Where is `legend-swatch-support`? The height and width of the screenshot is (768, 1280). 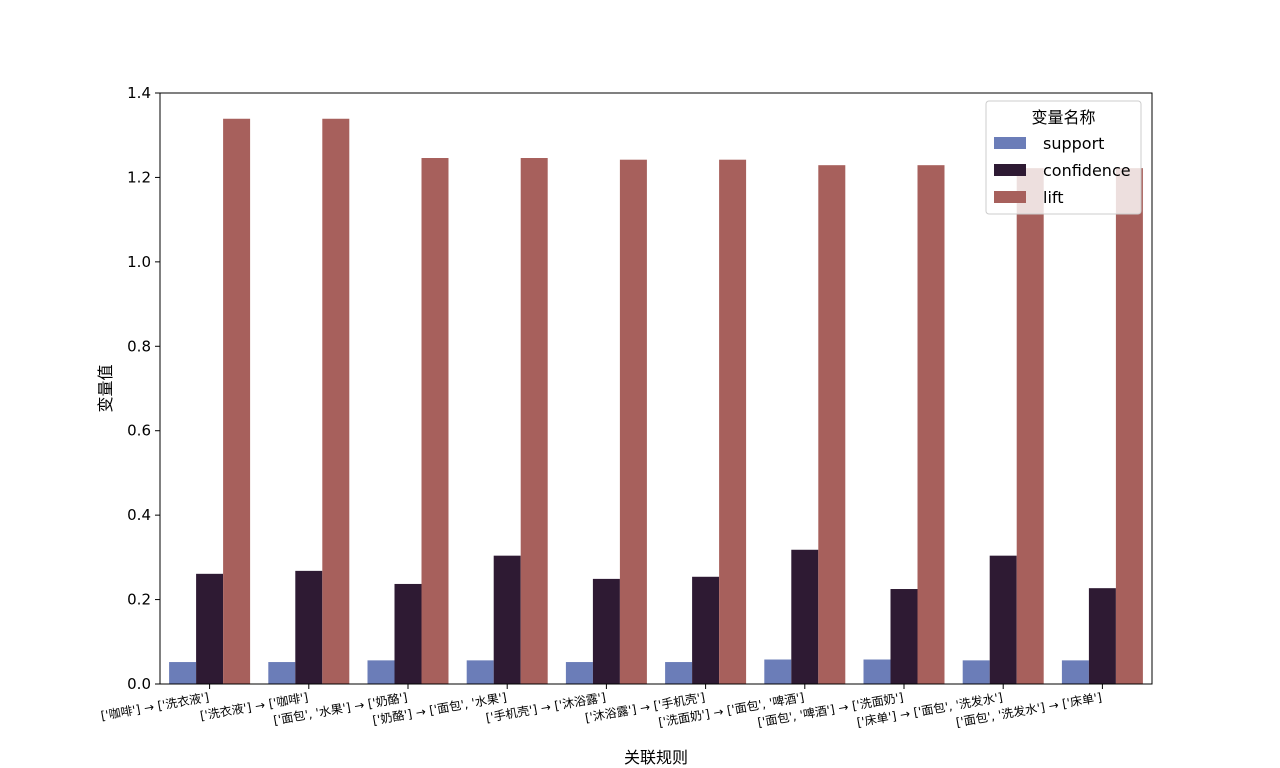
legend-swatch-support is located at coordinates (1010, 143).